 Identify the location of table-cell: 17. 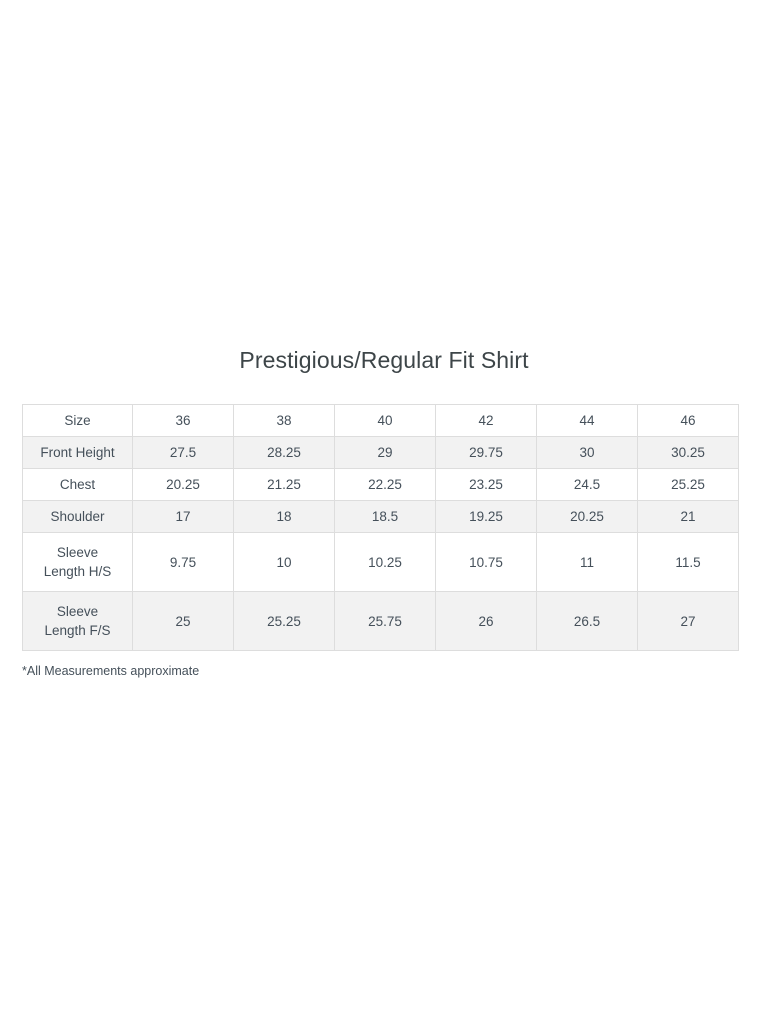
(183, 516).